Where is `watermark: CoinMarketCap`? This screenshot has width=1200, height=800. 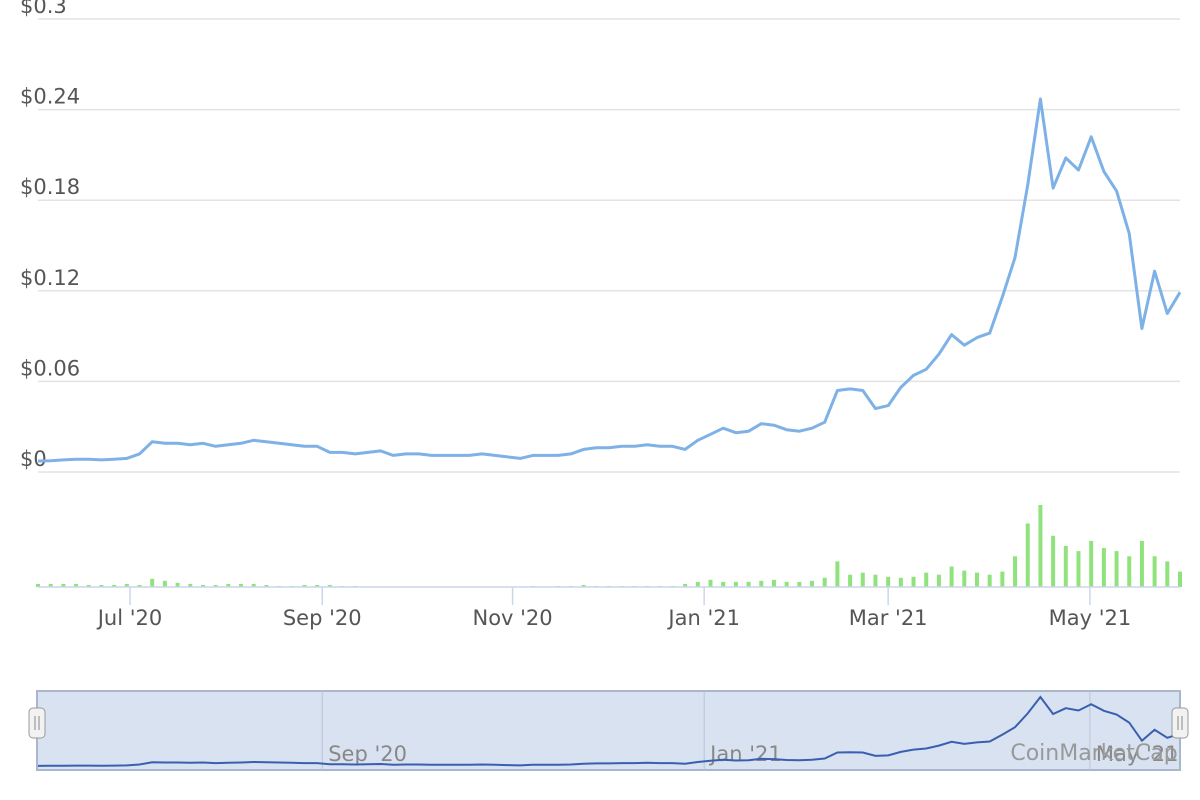
watermark: CoinMarketCap is located at coordinates (1093, 753).